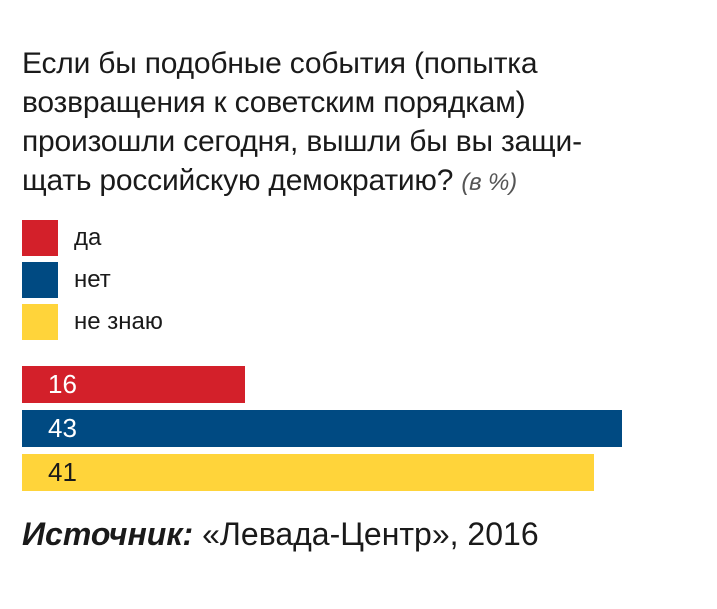  I want to click on title-line-3: произошли сегодня, вышли бы вы защи-, so click(302, 141).